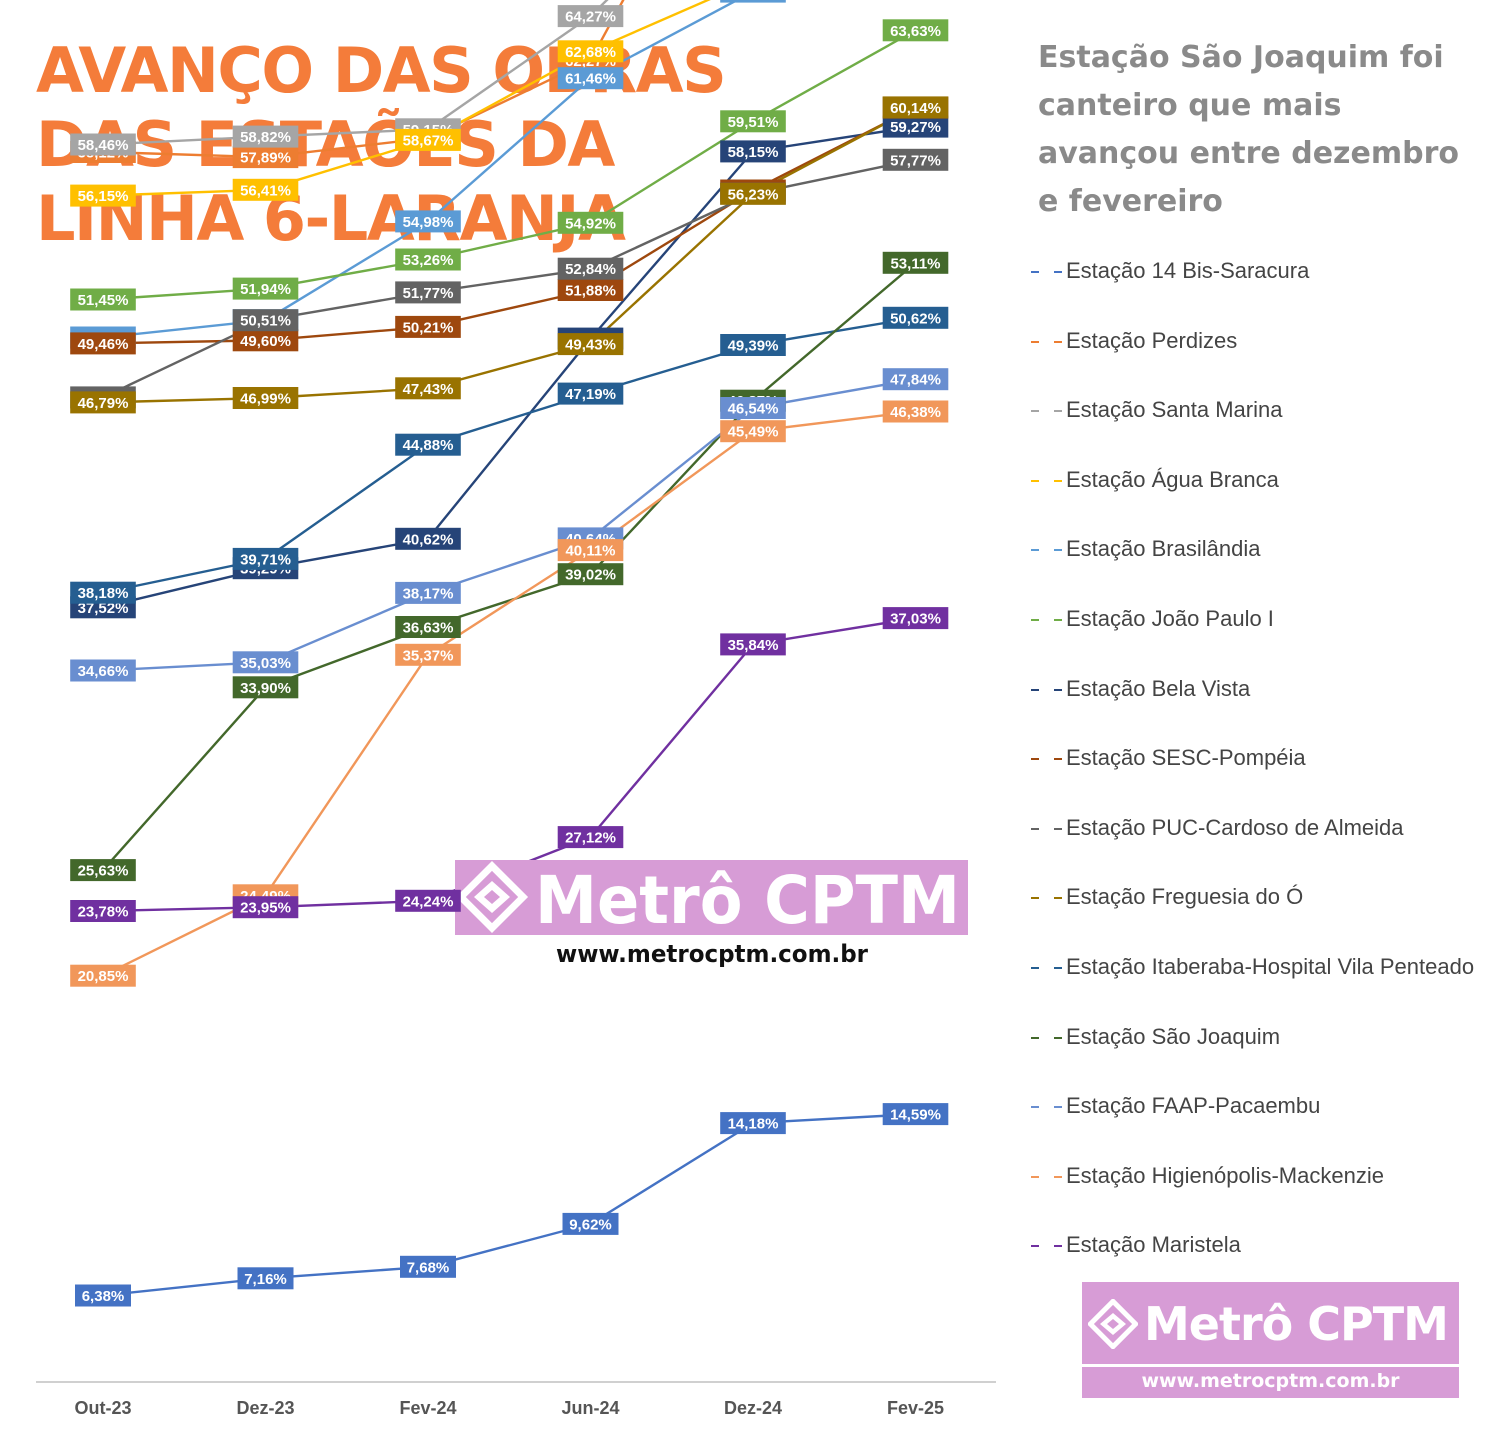 This screenshot has width=1500, height=1438. I want to click on x-tick-fev-25: Fev-25, so click(915, 1408).